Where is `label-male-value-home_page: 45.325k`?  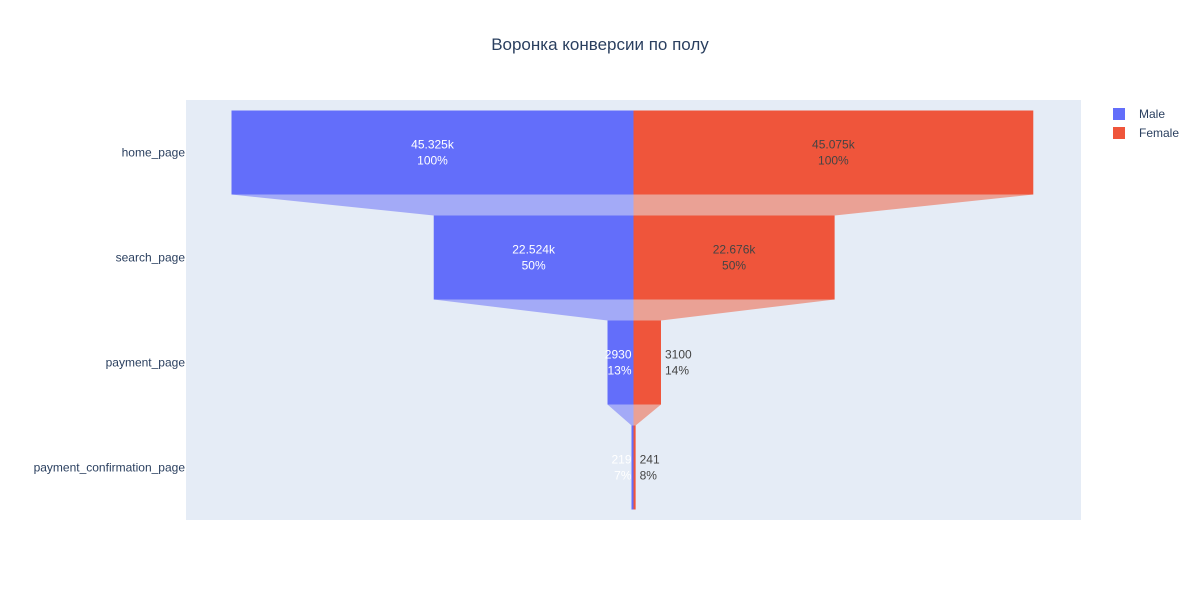
label-male-value-home_page: 45.325k is located at coordinates (433, 145).